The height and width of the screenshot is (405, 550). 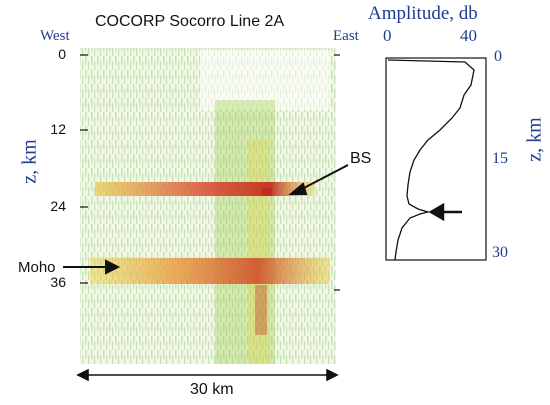 I want to click on amplitude-tick-0: 0, so click(x=387, y=35).